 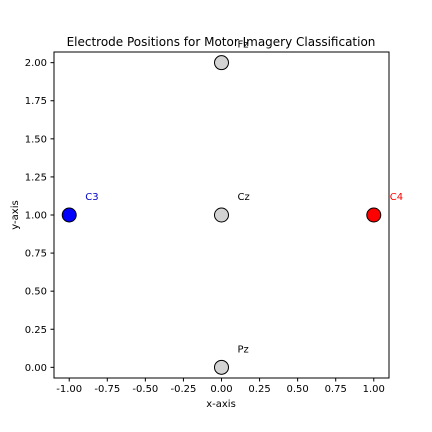 What do you see at coordinates (183, 389) in the screenshot?
I see `x-tick-label: -0.25` at bounding box center [183, 389].